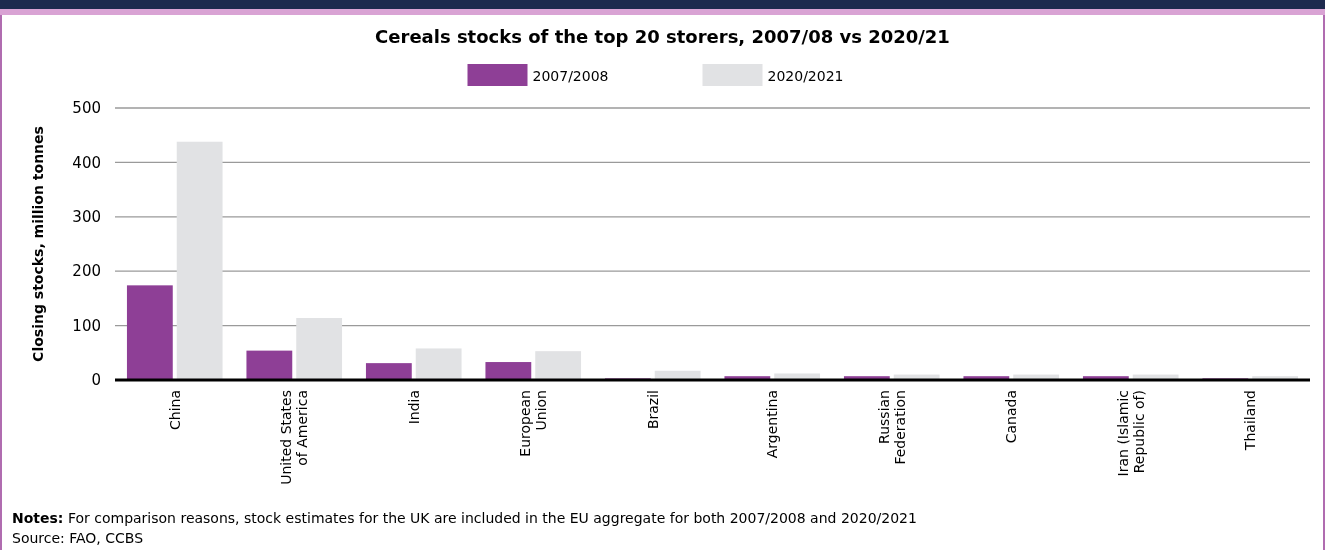  What do you see at coordinates (891, 427) in the screenshot?
I see `x-tick-label: Russian Federation` at bounding box center [891, 427].